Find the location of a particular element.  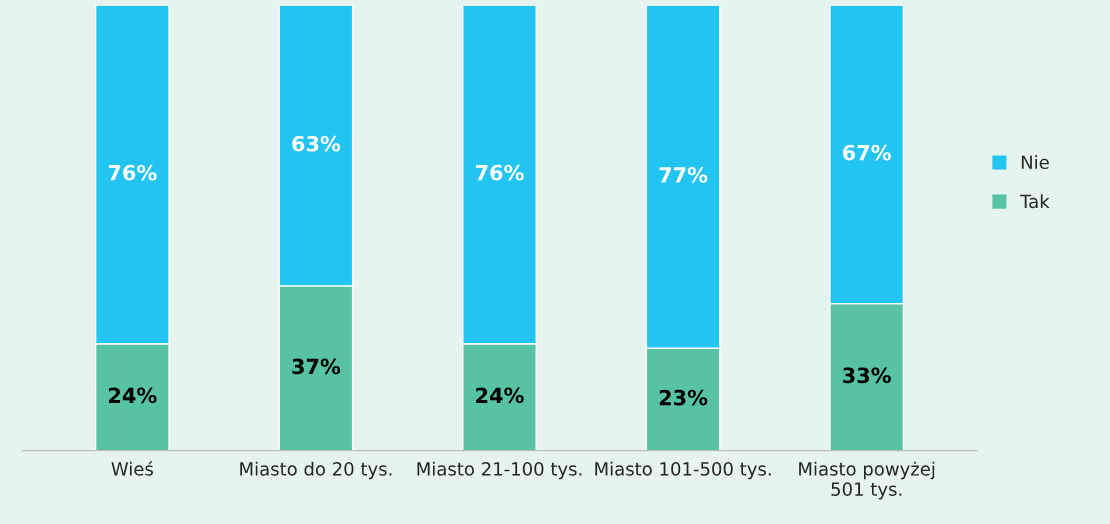

x-tick-label: Miasto 101-500 tys. is located at coordinates (683, 470).